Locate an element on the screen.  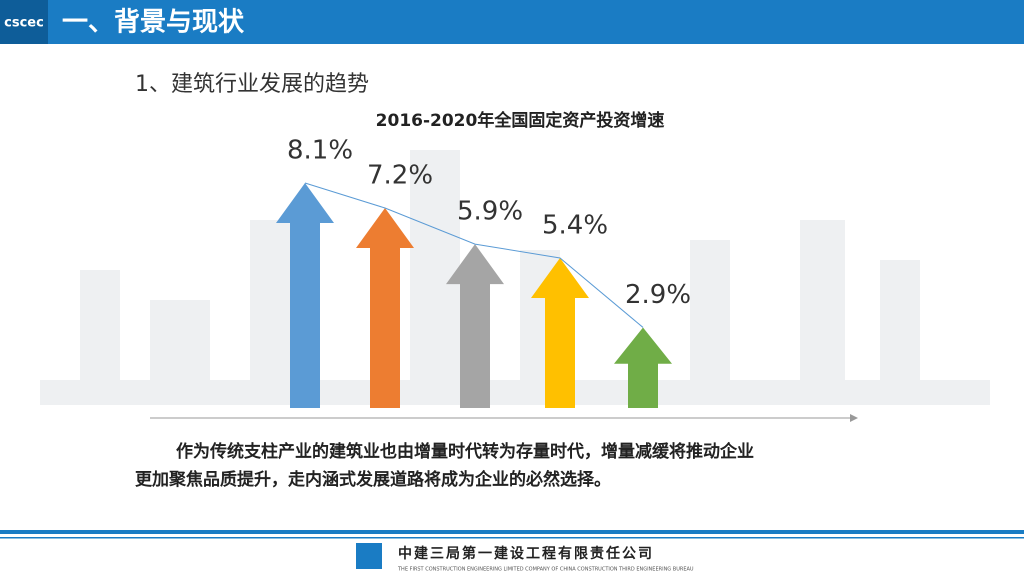
value-label: 8.1% is located at coordinates (320, 151).